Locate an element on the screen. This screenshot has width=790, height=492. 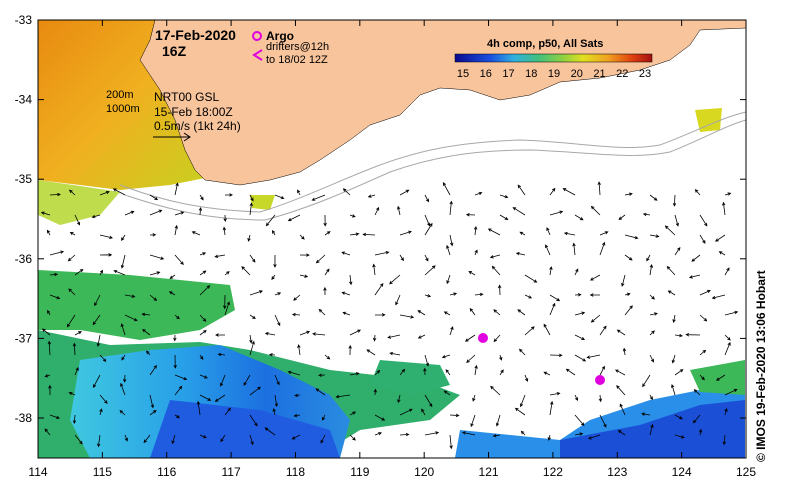
colorbar-tick-label: 16 is located at coordinates (486, 74).